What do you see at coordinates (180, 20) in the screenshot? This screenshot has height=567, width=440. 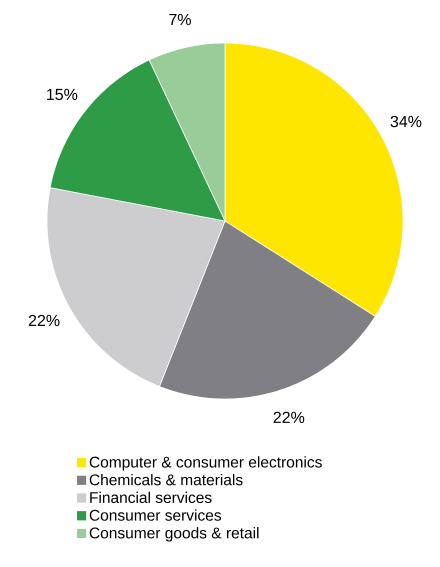 I see `data-label: 7%` at bounding box center [180, 20].